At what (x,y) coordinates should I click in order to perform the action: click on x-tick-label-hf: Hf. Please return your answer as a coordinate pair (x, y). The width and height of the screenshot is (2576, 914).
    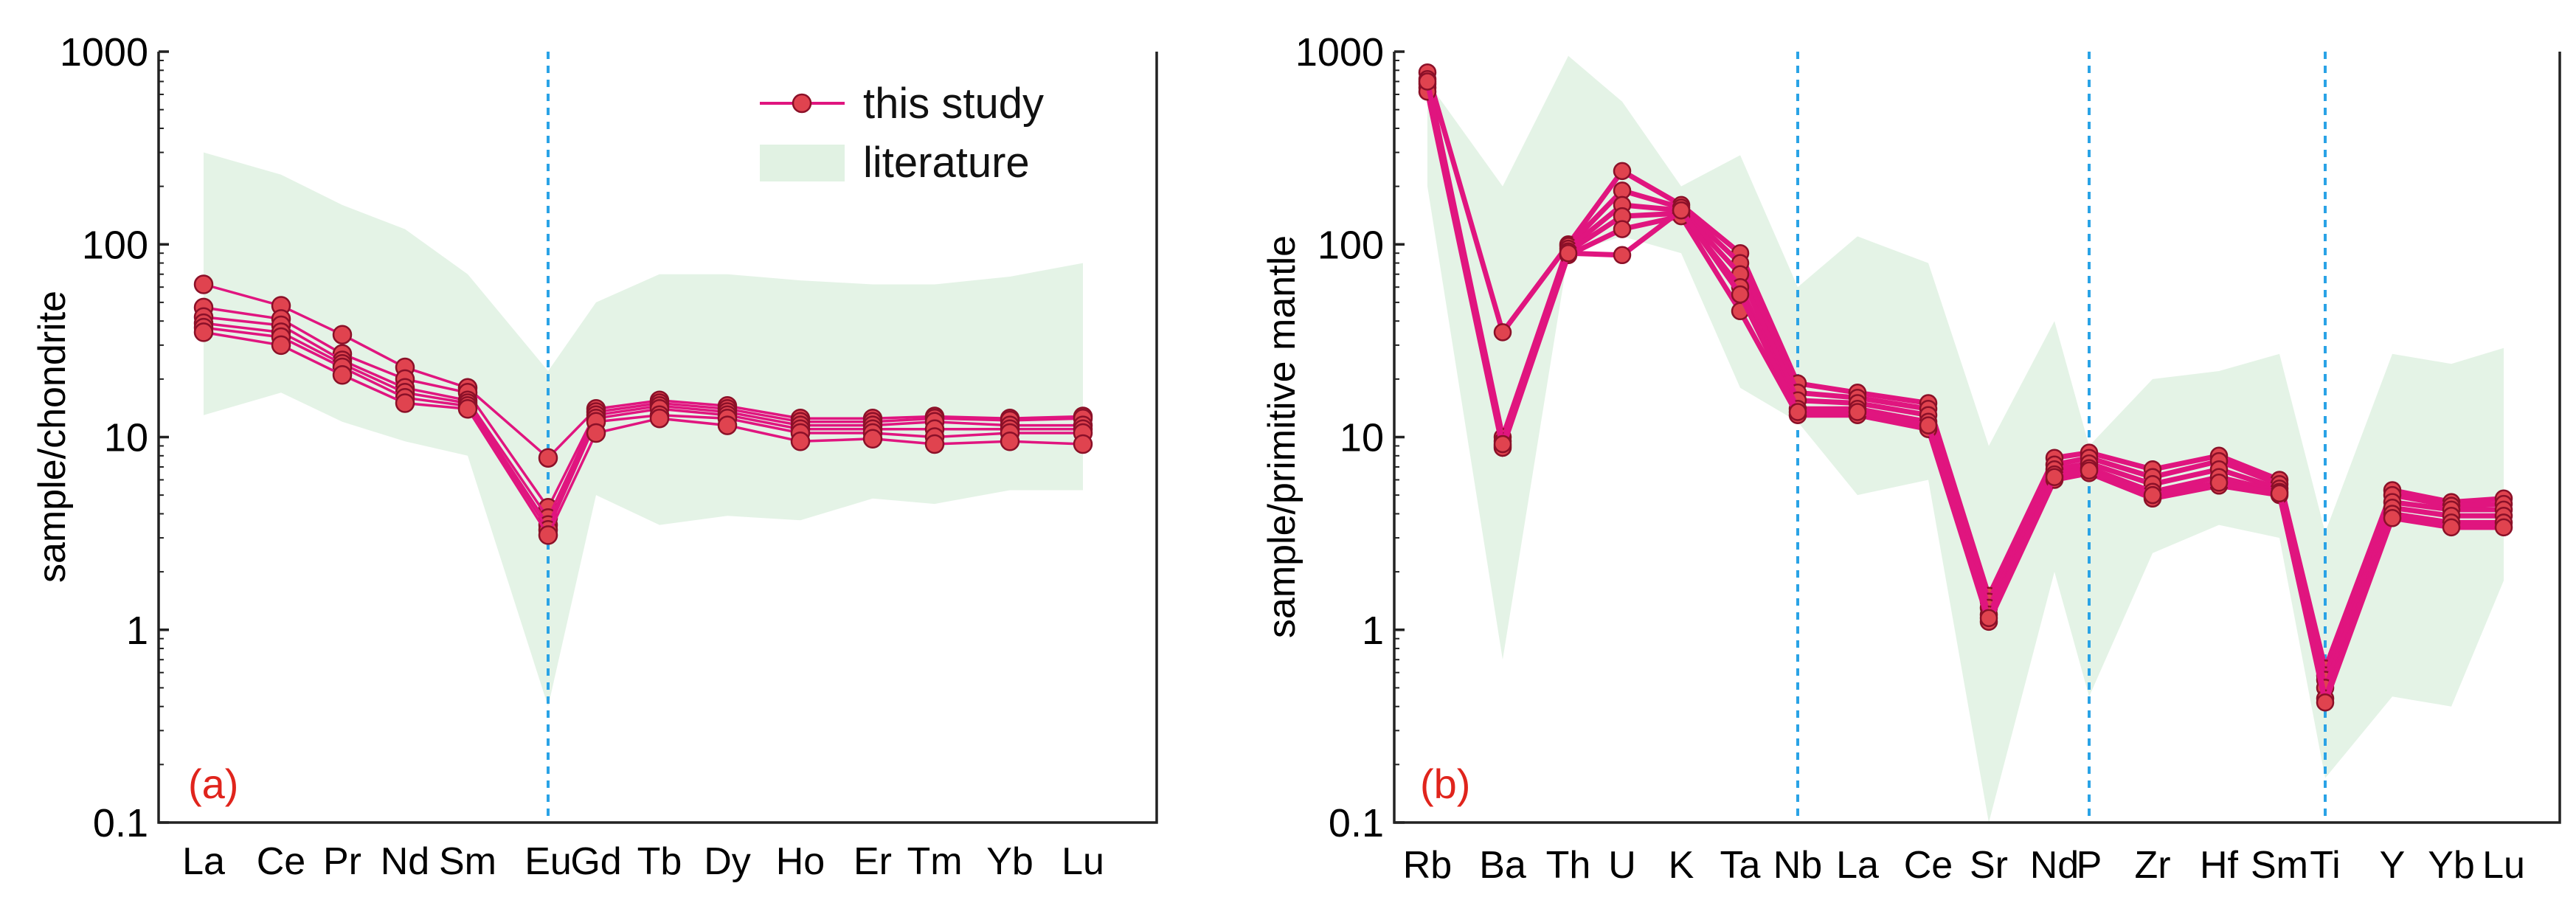
    Looking at the image, I should click on (2220, 865).